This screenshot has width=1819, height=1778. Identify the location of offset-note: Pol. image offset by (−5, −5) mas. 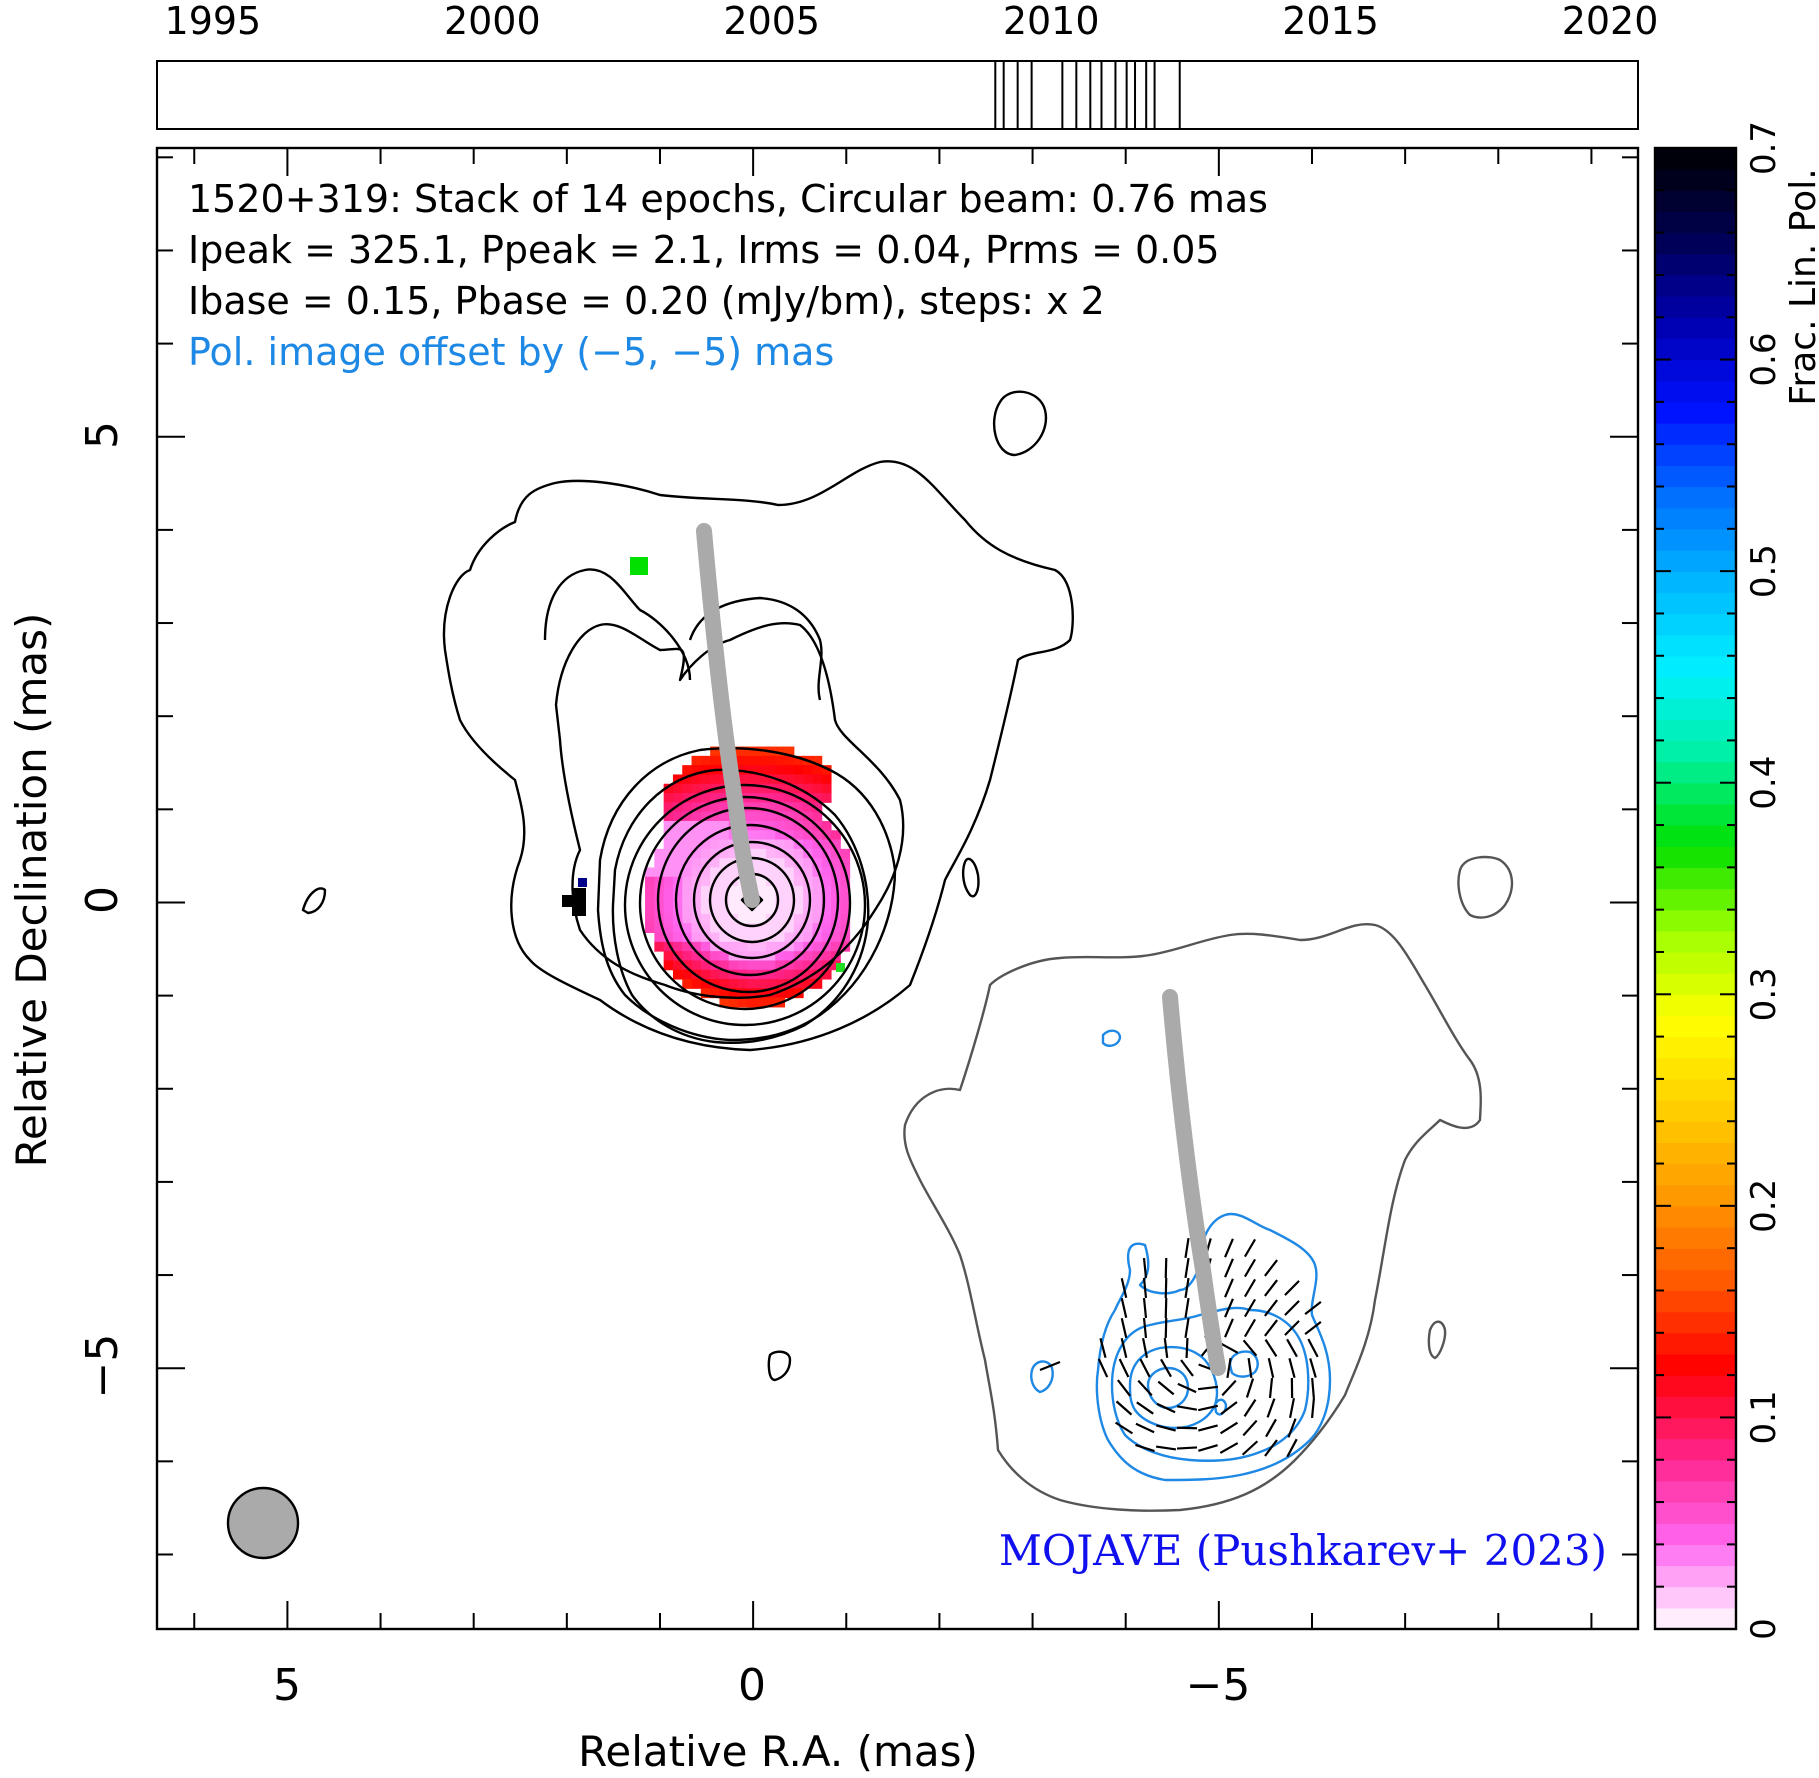
(511, 352).